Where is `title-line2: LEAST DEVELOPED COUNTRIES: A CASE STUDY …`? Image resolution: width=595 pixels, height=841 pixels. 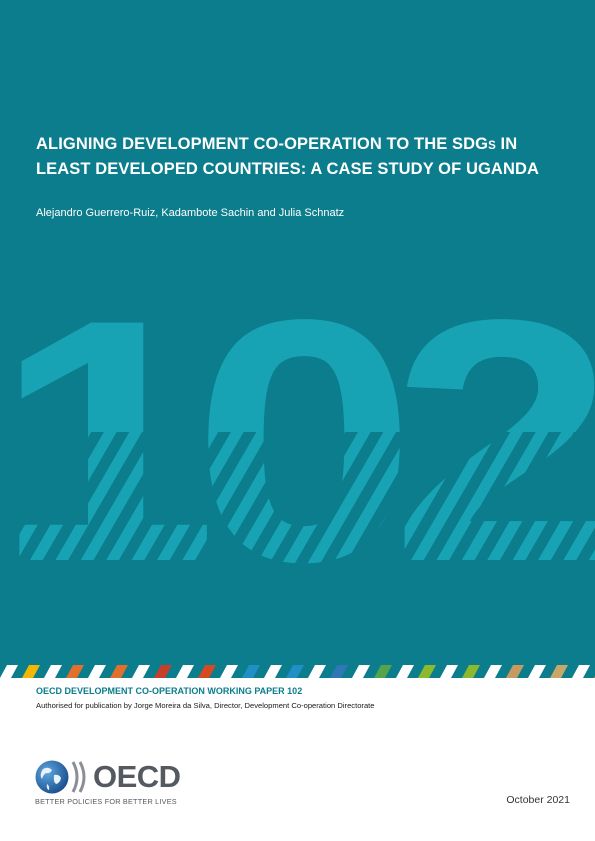 title-line2: LEAST DEVELOPED COUNTRIES: A CASE STUDY … is located at coordinates (287, 169).